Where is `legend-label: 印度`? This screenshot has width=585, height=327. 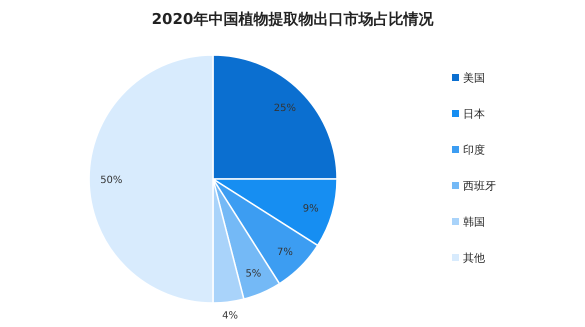 legend-label: 印度 is located at coordinates (474, 150).